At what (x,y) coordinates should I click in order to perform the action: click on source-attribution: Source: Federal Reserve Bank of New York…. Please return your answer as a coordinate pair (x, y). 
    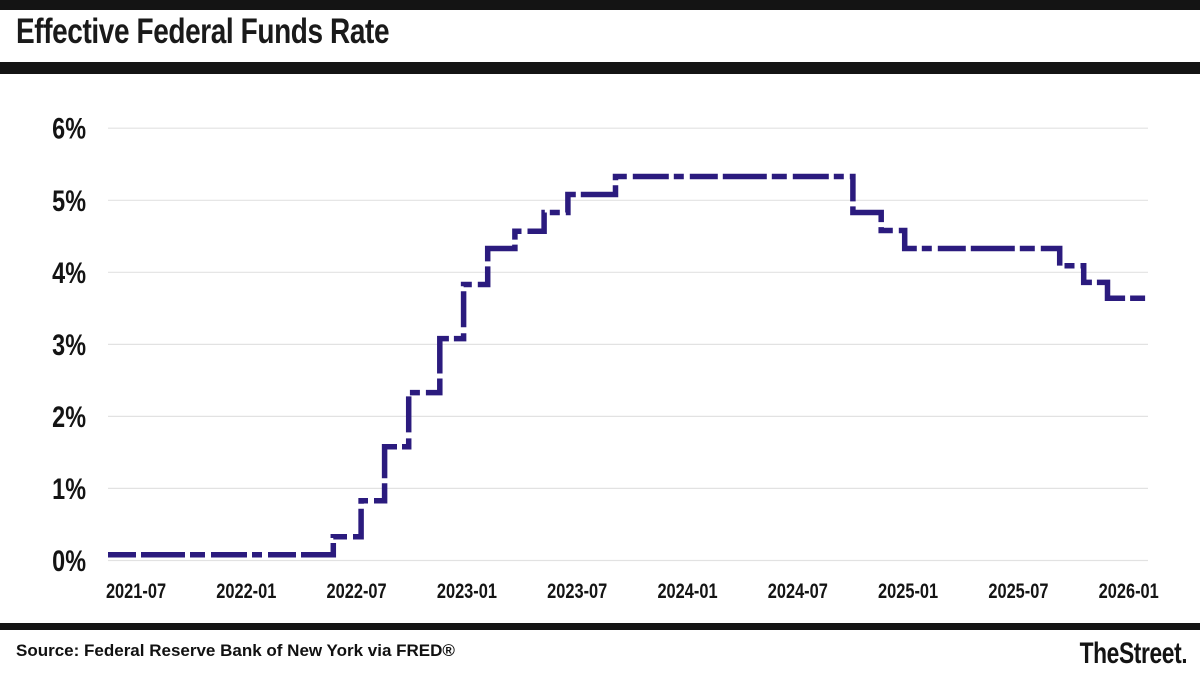
    Looking at the image, I should click on (235, 650).